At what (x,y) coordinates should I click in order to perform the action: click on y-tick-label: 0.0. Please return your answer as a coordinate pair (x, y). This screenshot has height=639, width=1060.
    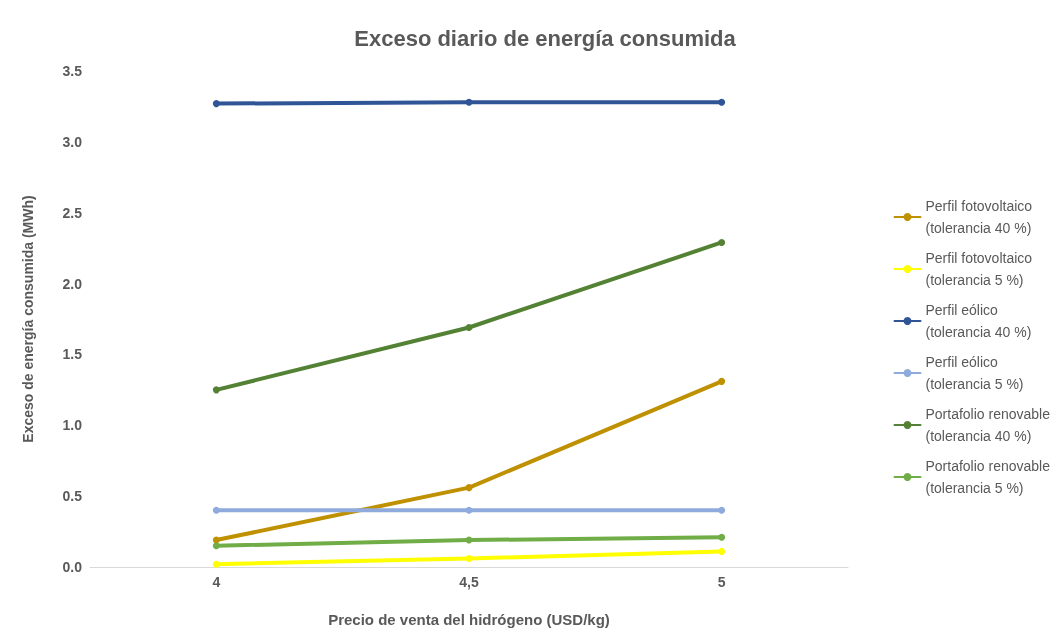
    Looking at the image, I should click on (72, 567).